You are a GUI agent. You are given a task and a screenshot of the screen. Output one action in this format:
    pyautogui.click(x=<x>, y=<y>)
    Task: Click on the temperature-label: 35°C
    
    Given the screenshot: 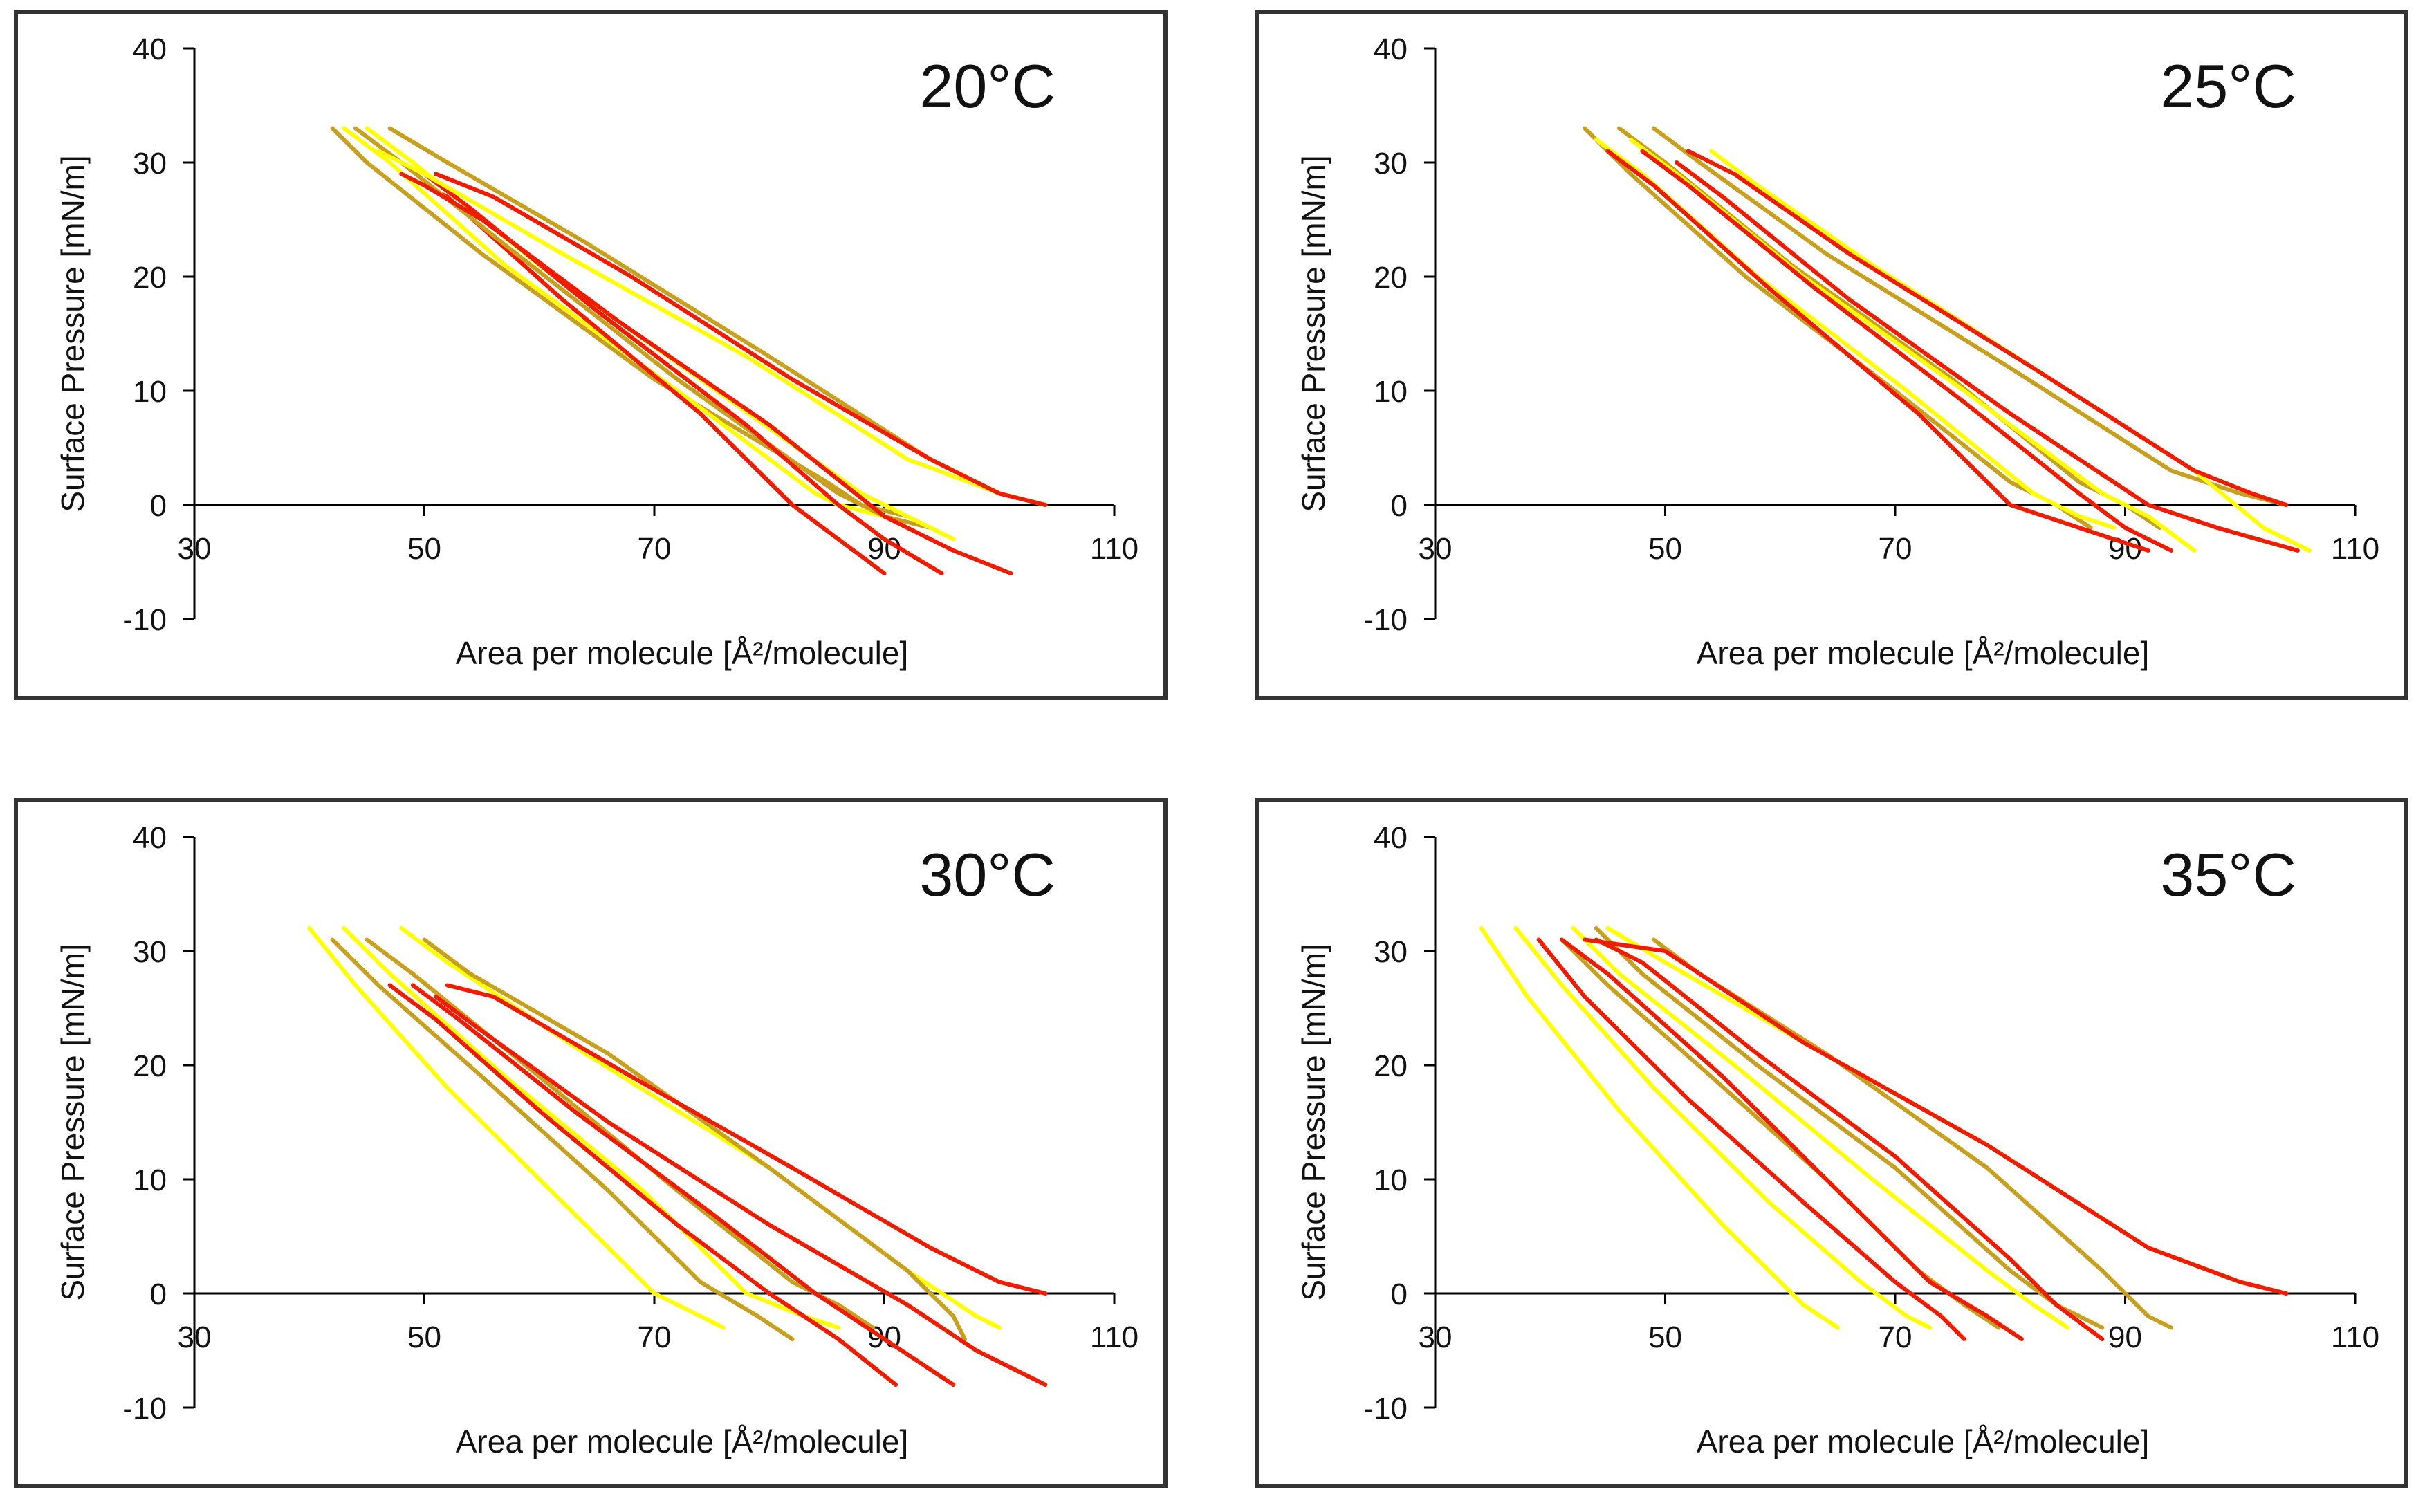 What is the action you would take?
    pyautogui.click(x=2228, y=874)
    